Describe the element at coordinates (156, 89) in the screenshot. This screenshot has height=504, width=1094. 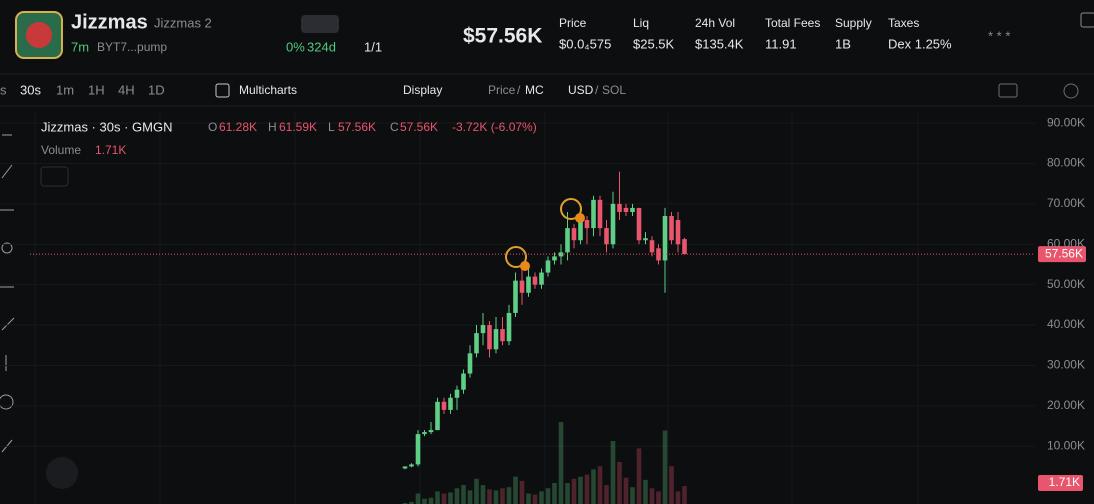
I see `interval: 1D` at that location.